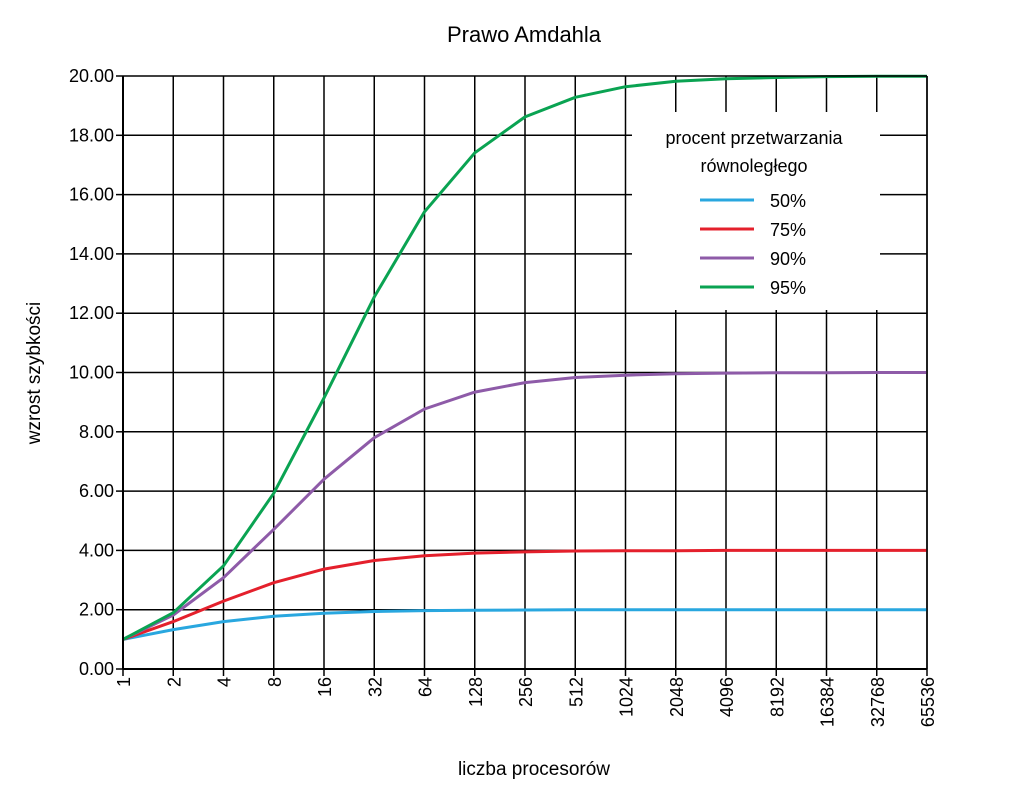 The height and width of the screenshot is (800, 1024). I want to click on chart-title: Prawo Amdahla, so click(524, 34).